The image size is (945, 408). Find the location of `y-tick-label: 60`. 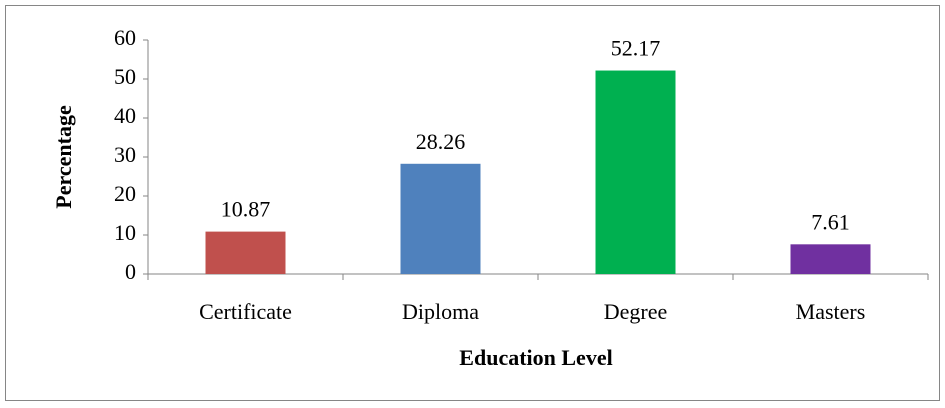

y-tick-label: 60 is located at coordinates (125, 37).